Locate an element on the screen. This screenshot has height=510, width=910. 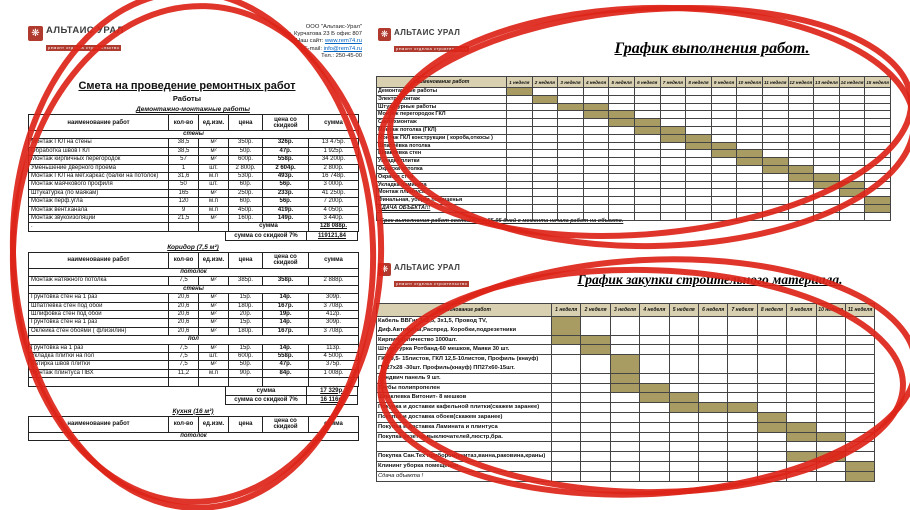
gantt-week-header: 11 неделя is located at coordinates (775, 82).